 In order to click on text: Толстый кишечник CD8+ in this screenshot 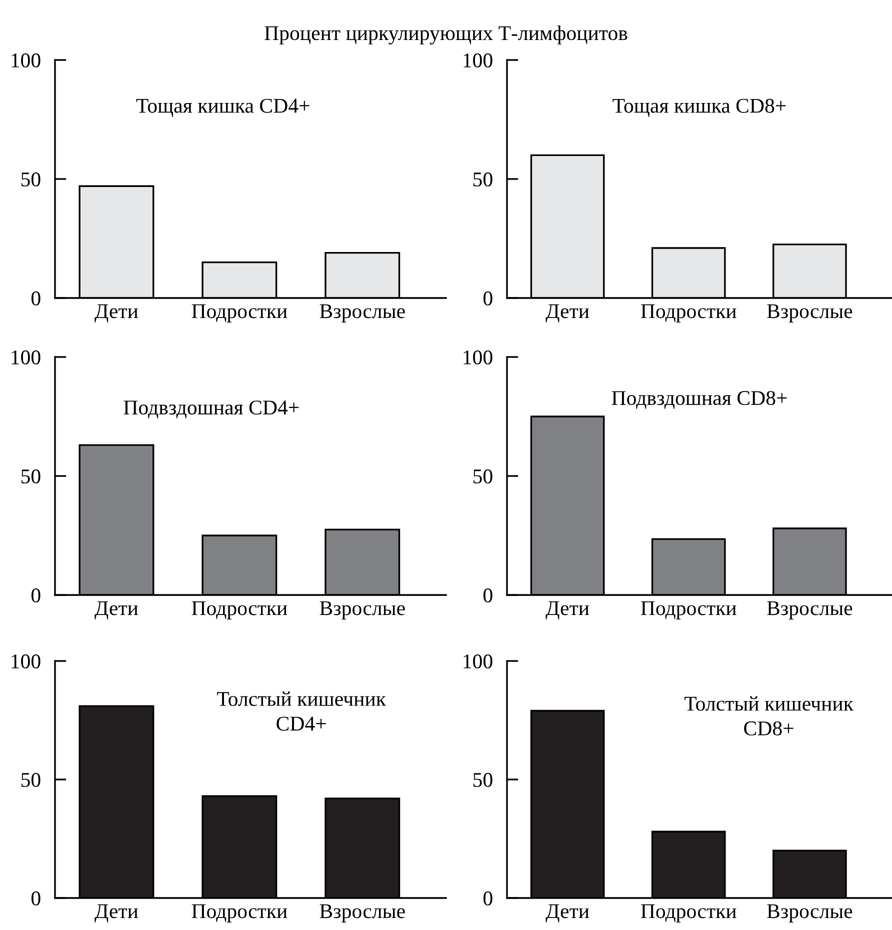, I will do `click(769, 716)`.